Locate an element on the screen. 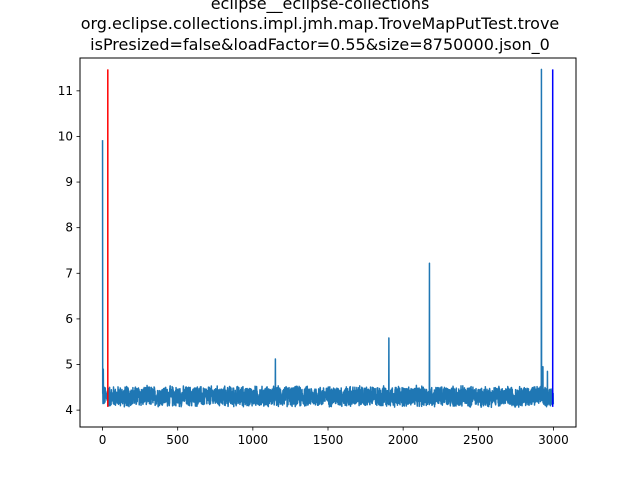  x-tick-label: 2000 is located at coordinates (403, 440).